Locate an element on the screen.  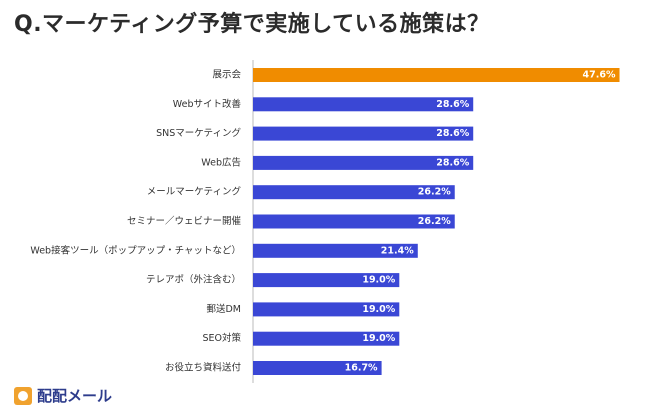
value-label: 16.7% is located at coordinates (361, 368).